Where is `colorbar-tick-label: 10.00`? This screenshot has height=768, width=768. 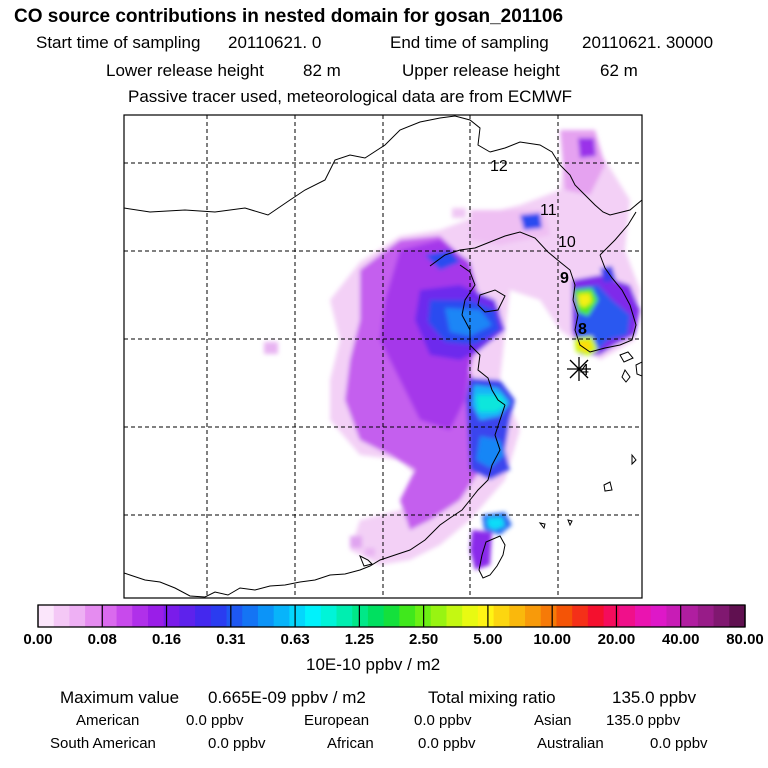 colorbar-tick-label: 10.00 is located at coordinates (552, 639).